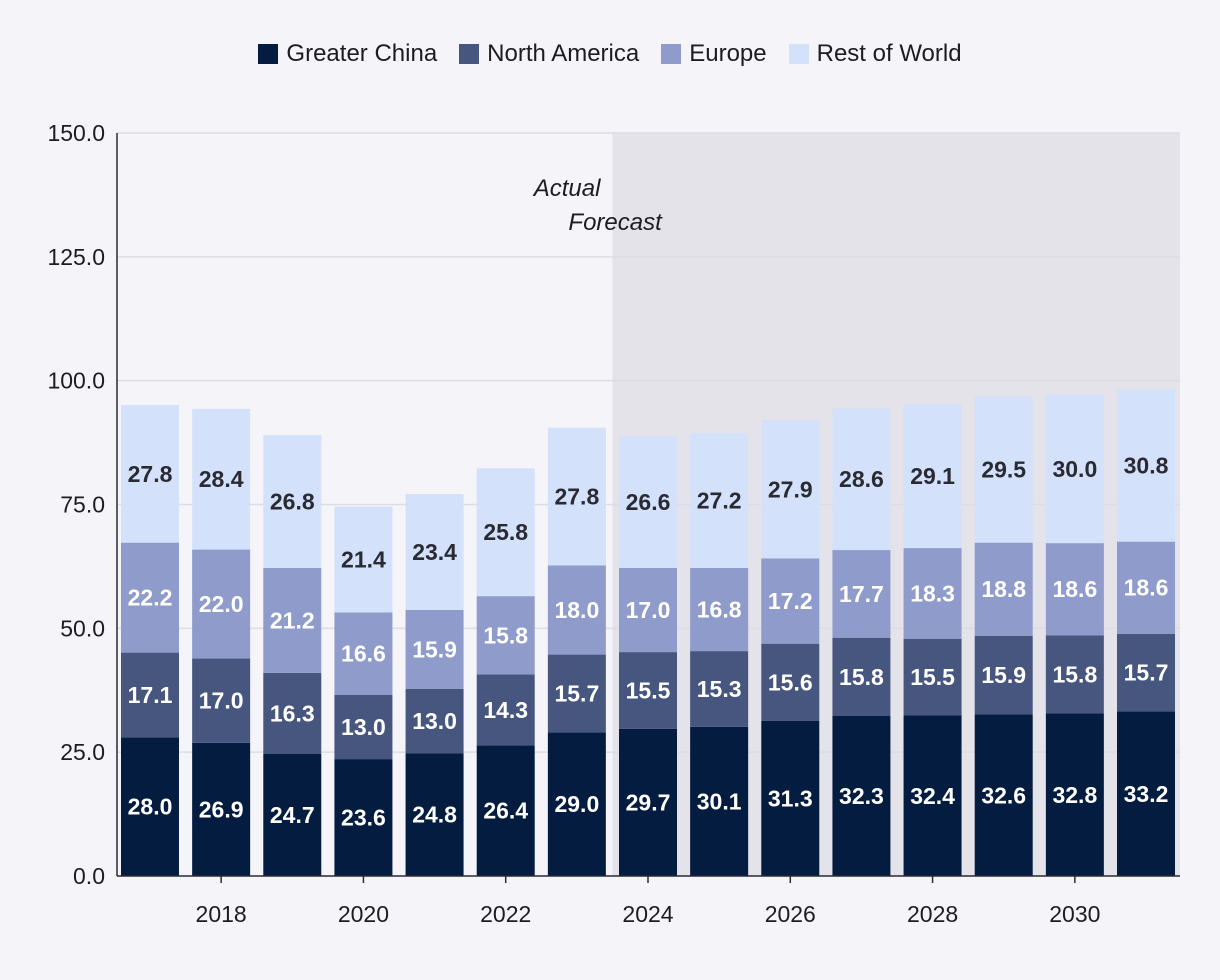  I want to click on bar-europe-2023, so click(576, 610).